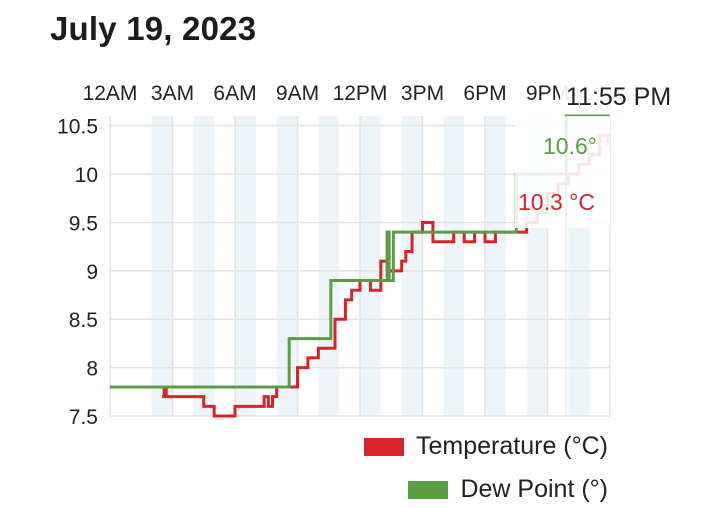 The height and width of the screenshot is (508, 720). I want to click on y-tick-label: 10.5, so click(77, 127).